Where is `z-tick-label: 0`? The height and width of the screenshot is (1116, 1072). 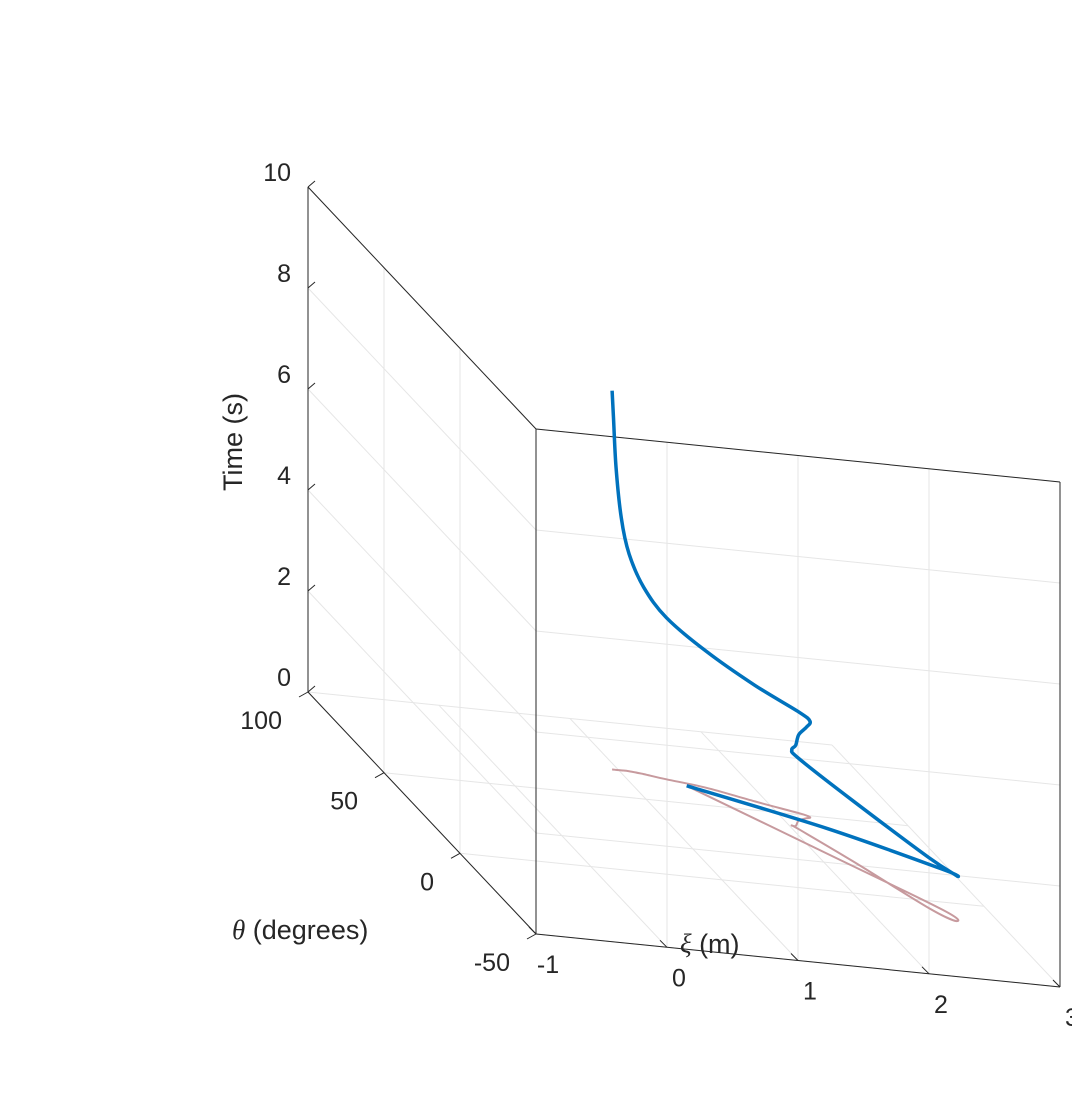 z-tick-label: 0 is located at coordinates (284, 678).